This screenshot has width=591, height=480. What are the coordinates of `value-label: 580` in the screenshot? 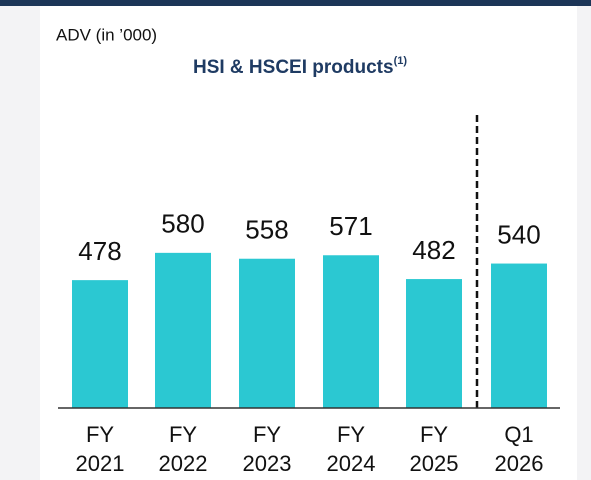 It's located at (182, 224).